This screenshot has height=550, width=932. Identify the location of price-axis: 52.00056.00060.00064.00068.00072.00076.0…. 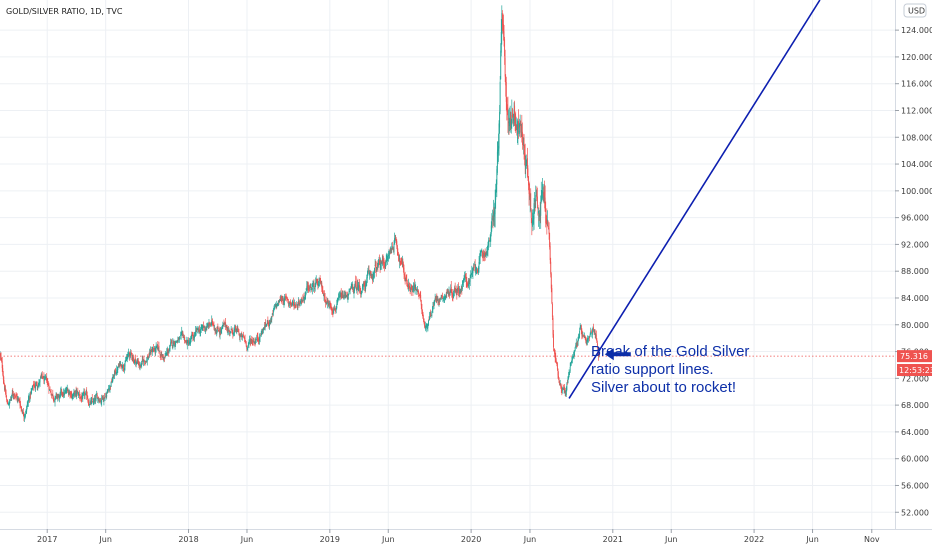
(913, 271).